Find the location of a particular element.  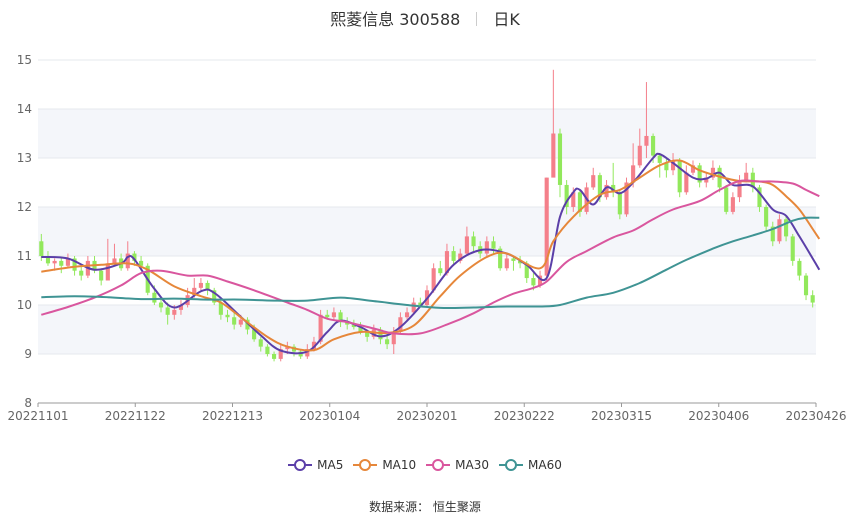

legend-label: MA60 is located at coordinates (545, 465).